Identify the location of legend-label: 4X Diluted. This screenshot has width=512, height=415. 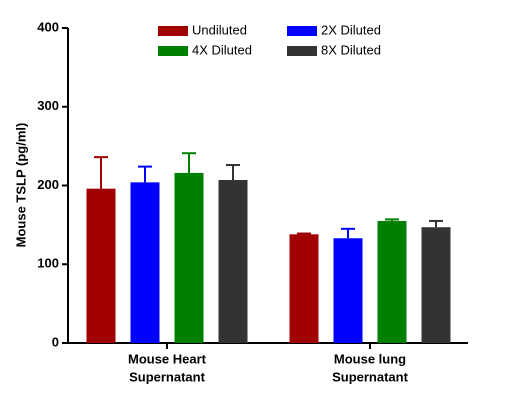
(222, 49).